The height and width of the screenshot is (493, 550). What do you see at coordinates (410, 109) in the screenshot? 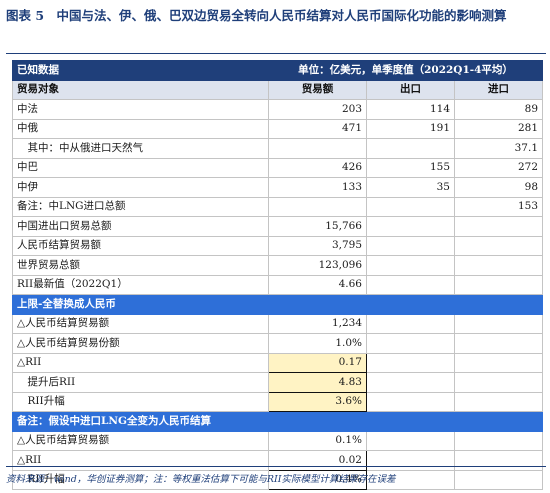
I see `export-value: 114` at bounding box center [410, 109].